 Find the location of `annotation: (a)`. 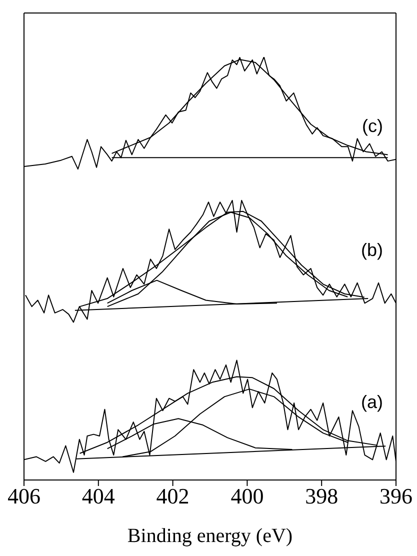

annotation: (a) is located at coordinates (372, 402).